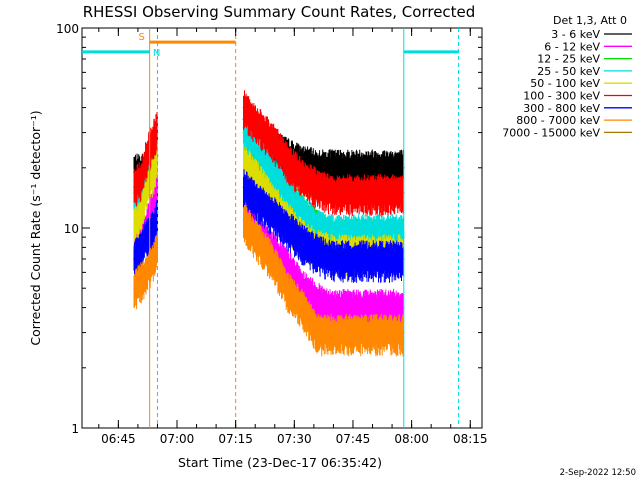  I want to click on y-tick-label: 100, so click(67, 29).